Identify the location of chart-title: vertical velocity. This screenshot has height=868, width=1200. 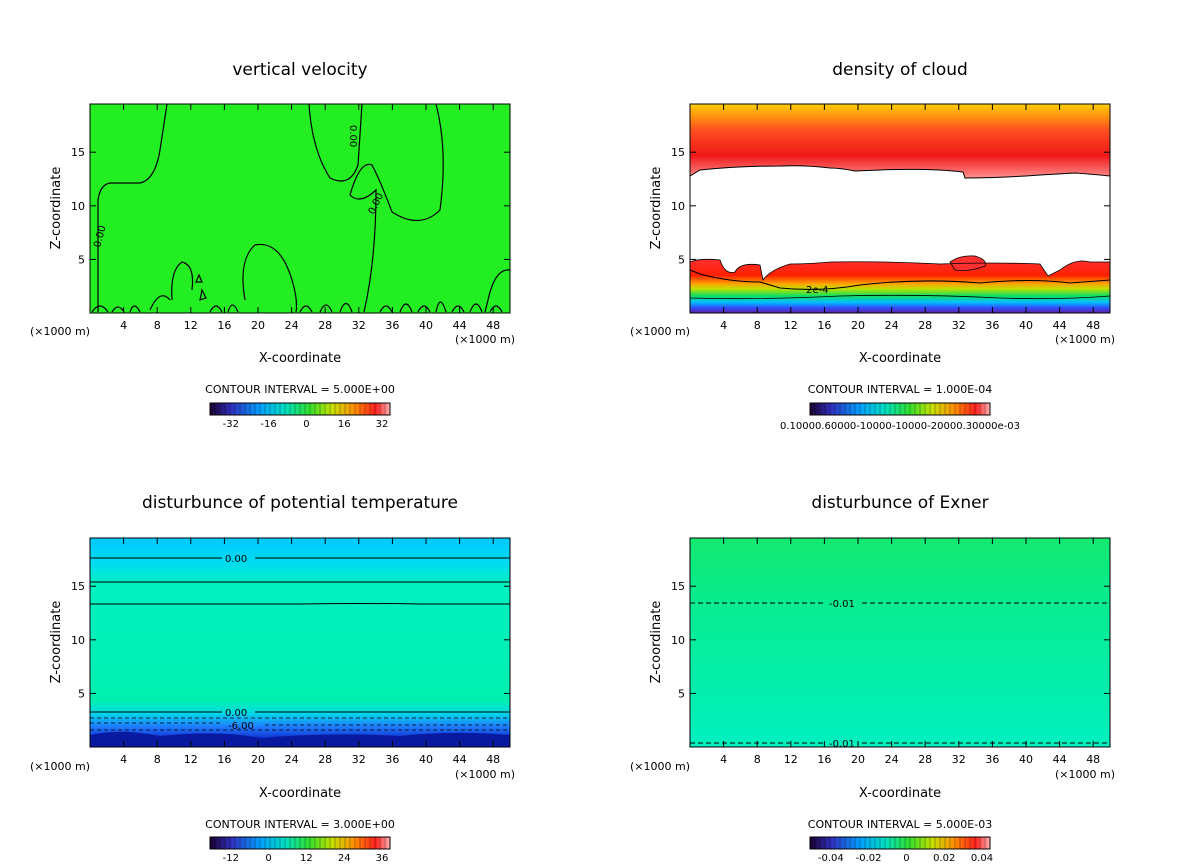
(299, 70).